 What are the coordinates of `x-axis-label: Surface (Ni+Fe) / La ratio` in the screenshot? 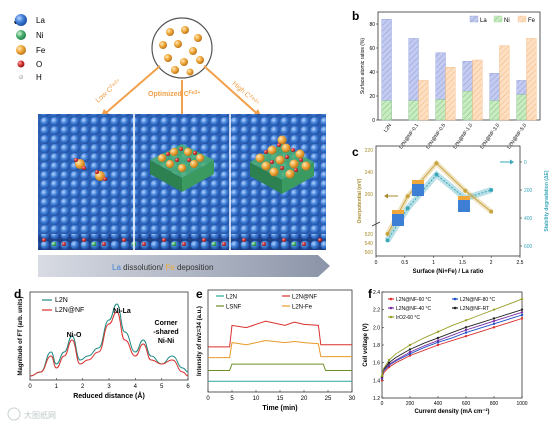 It's located at (448, 272).